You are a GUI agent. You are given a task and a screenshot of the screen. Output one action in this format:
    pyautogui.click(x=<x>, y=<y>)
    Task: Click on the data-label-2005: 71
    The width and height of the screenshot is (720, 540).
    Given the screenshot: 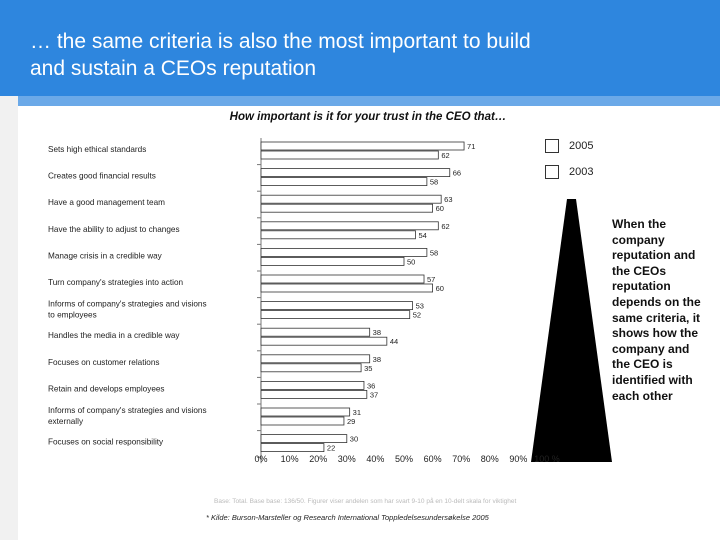 What is the action you would take?
    pyautogui.click(x=471, y=146)
    